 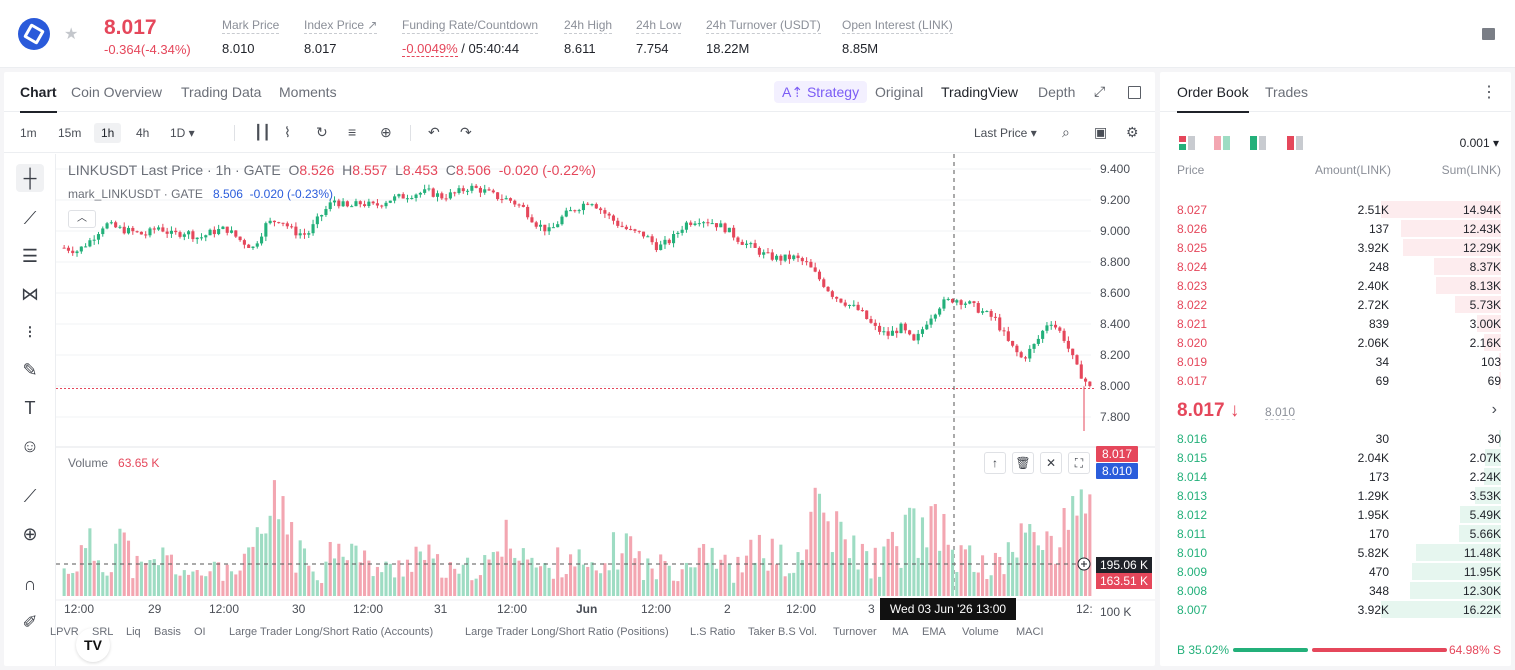 What do you see at coordinates (1479, 143) in the screenshot?
I see `precision-select: 0.001 ▾` at bounding box center [1479, 143].